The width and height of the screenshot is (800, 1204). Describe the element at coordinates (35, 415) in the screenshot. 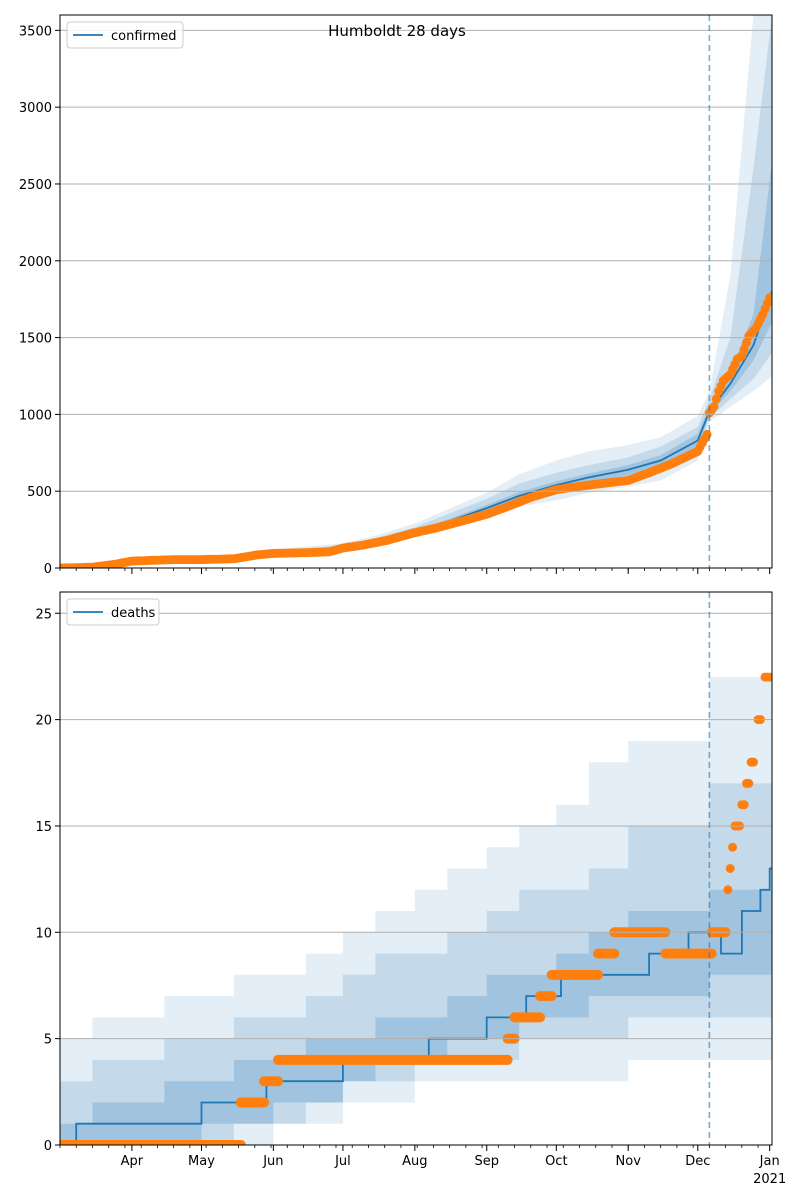

I see `y-tick-label: 1000` at that location.